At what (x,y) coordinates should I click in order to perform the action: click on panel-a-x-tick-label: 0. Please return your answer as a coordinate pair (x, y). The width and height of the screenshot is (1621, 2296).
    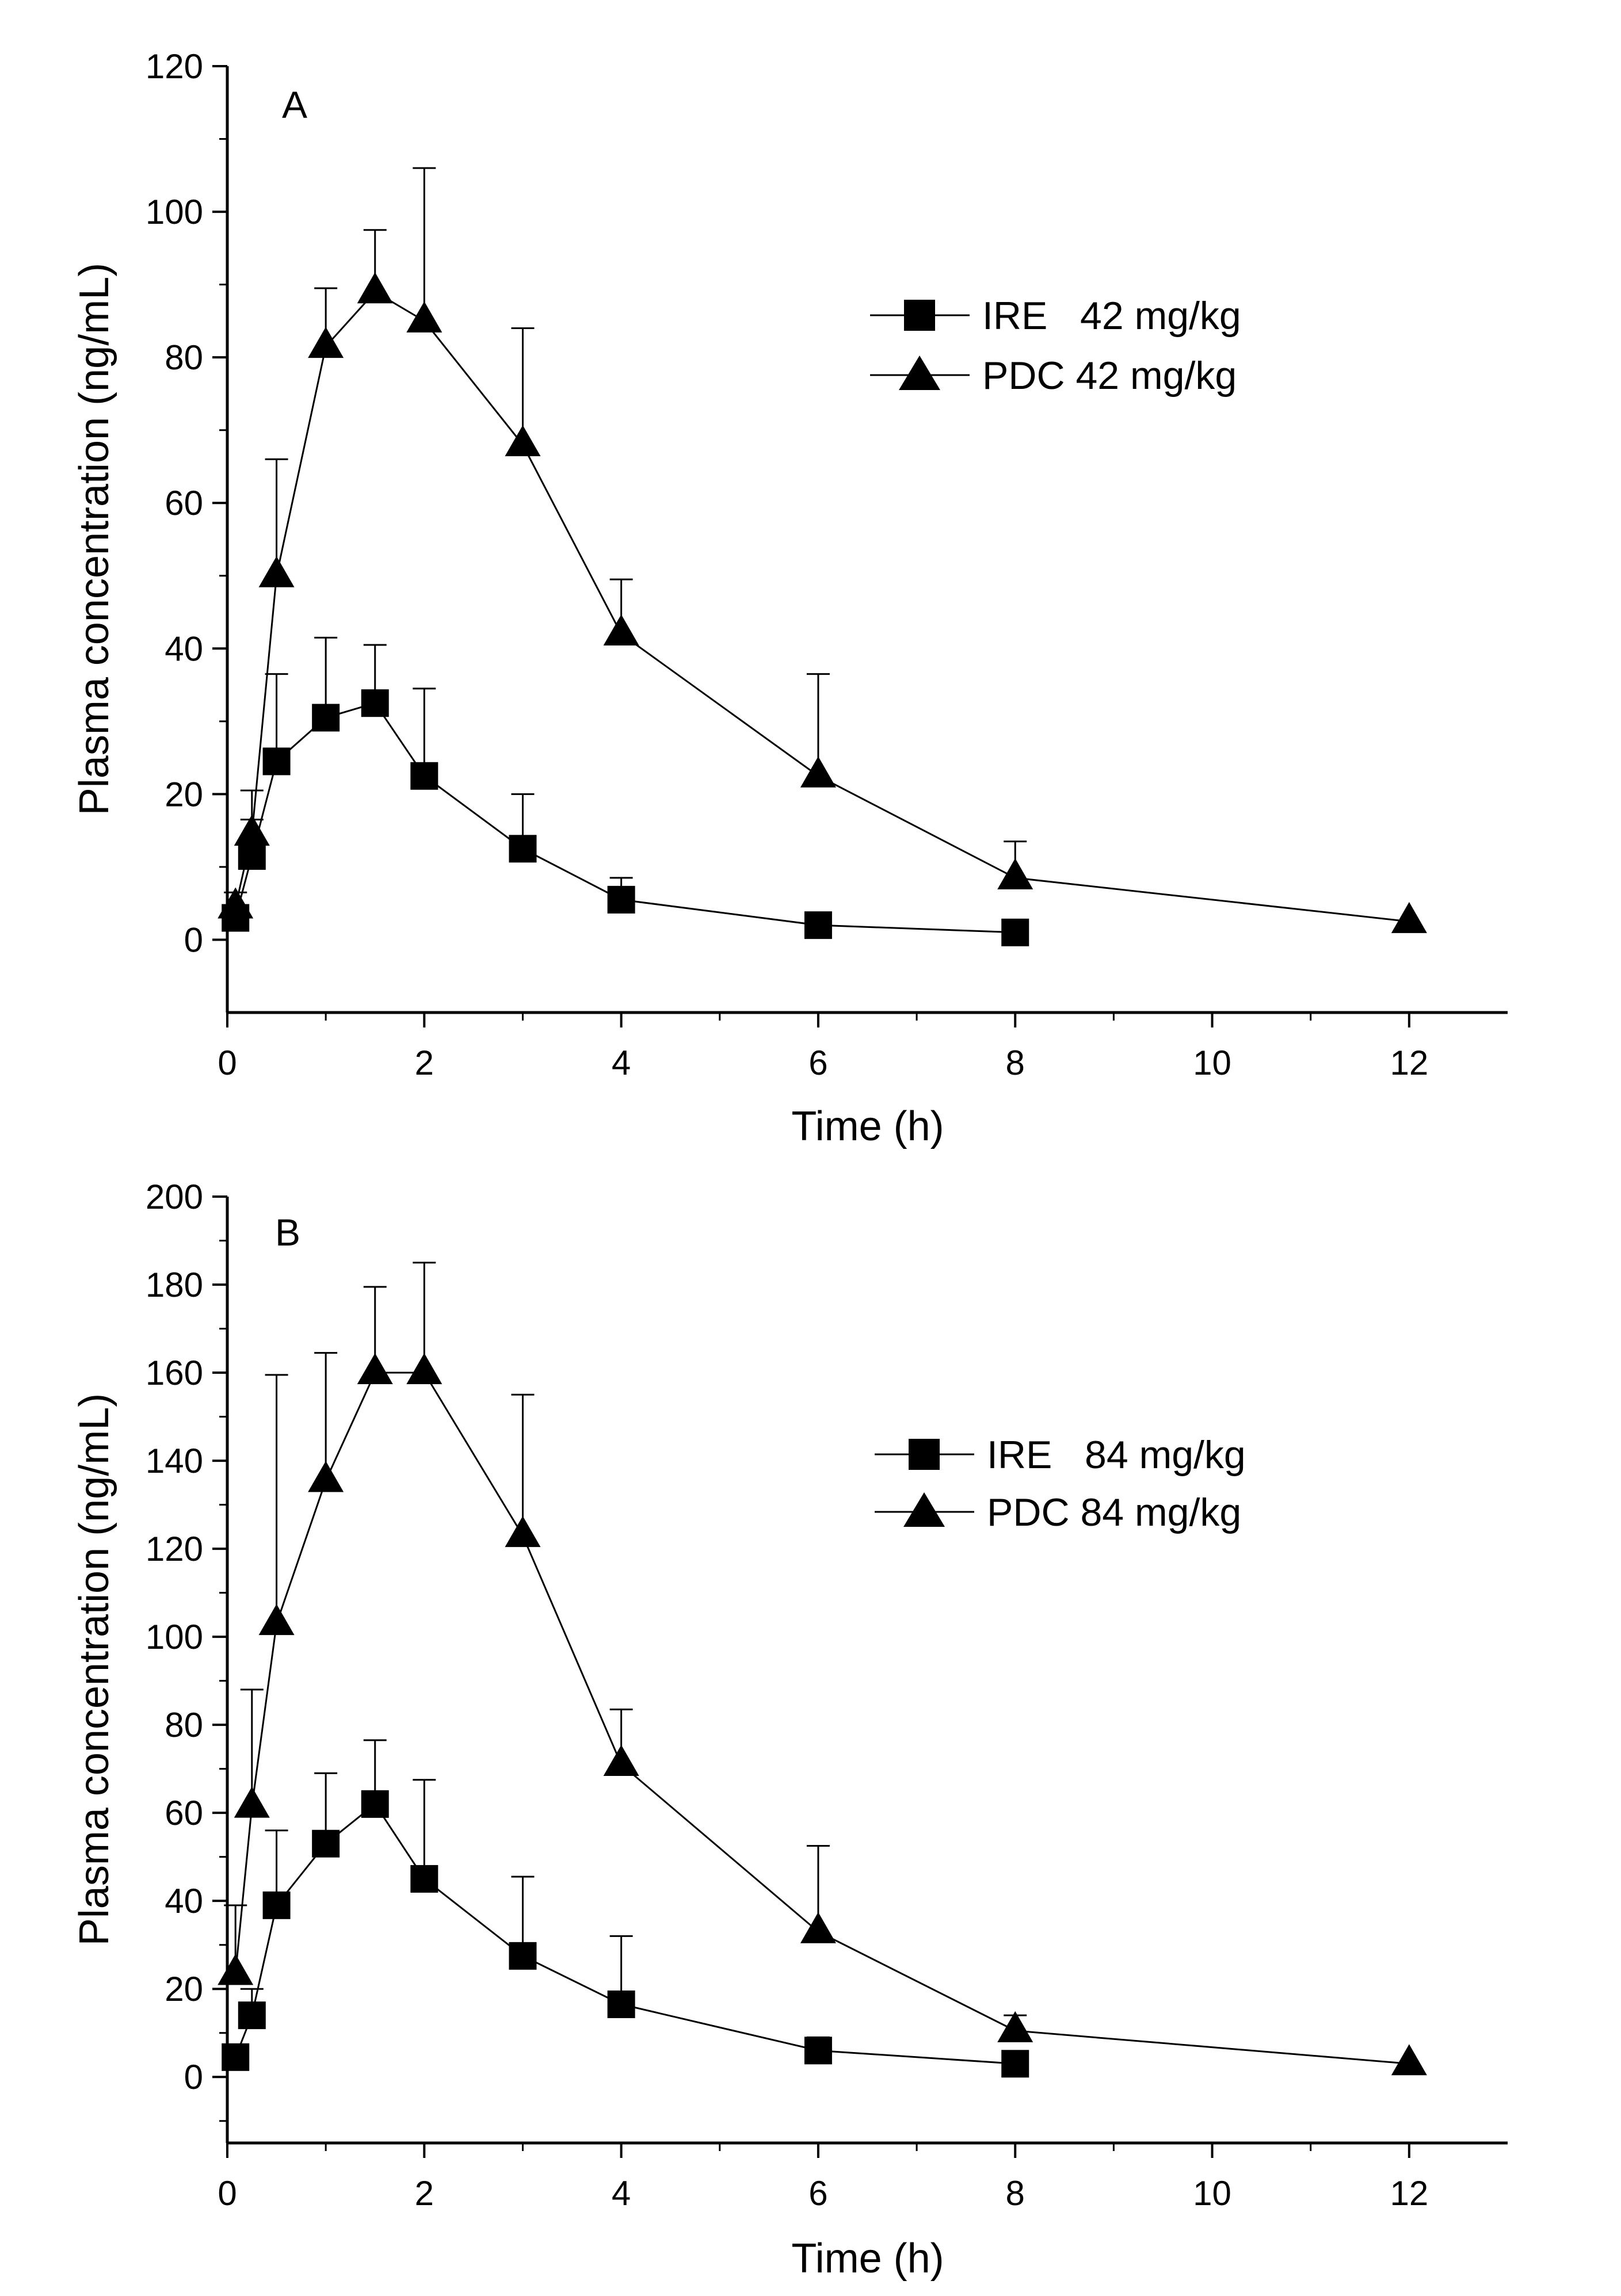
    Looking at the image, I should click on (227, 1063).